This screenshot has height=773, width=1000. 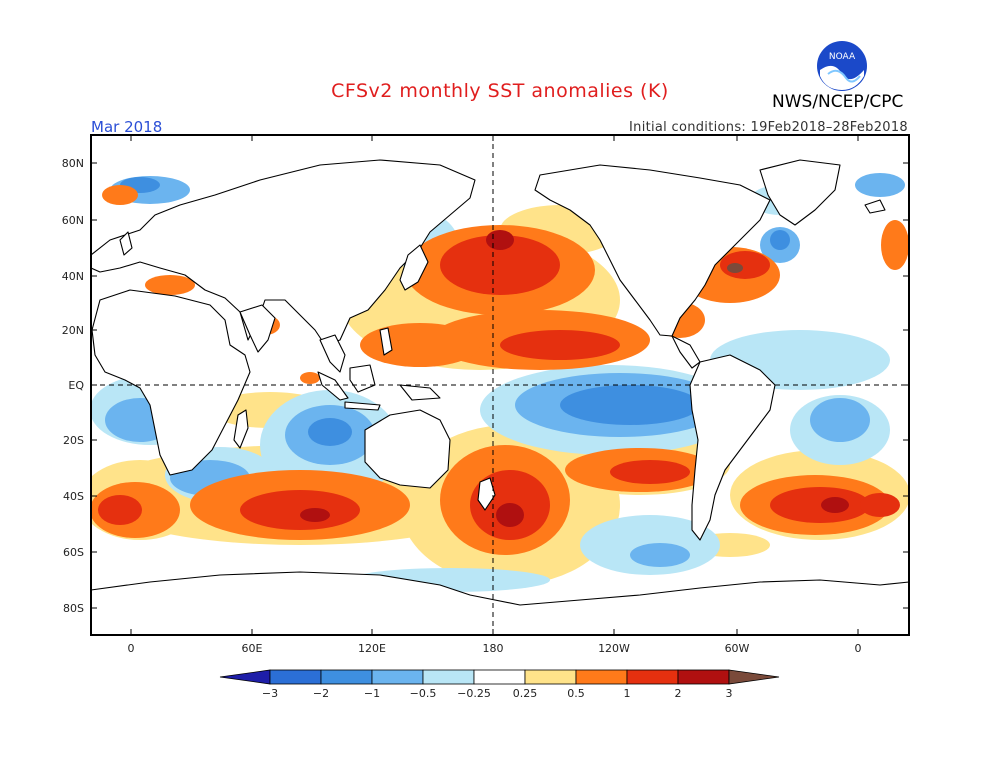 What do you see at coordinates (838, 102) in the screenshot?
I see `org-label: NWS/NCEP/CPC` at bounding box center [838, 102].